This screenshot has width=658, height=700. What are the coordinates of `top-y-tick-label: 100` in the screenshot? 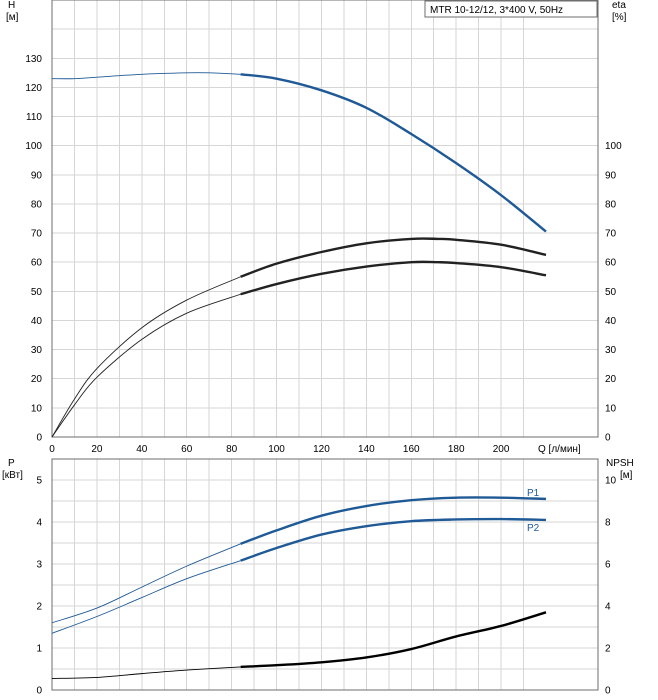 It's located at (33, 146).